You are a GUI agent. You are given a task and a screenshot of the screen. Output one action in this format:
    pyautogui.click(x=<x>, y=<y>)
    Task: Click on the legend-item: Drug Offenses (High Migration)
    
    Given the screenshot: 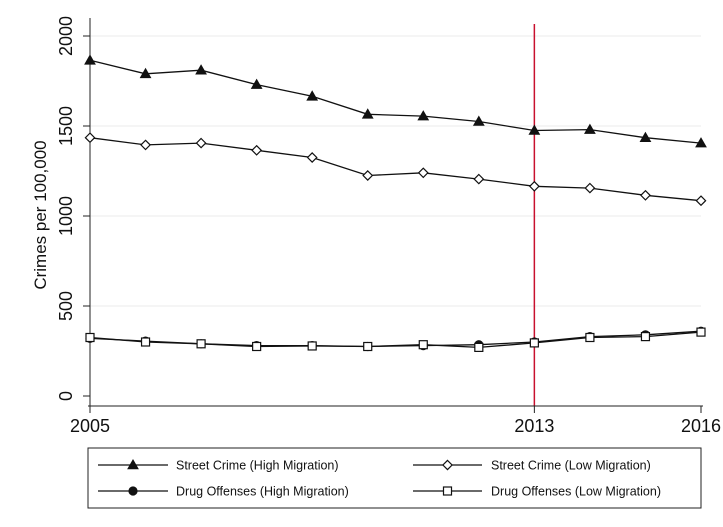 What is the action you would take?
    pyautogui.click(x=223, y=492)
    